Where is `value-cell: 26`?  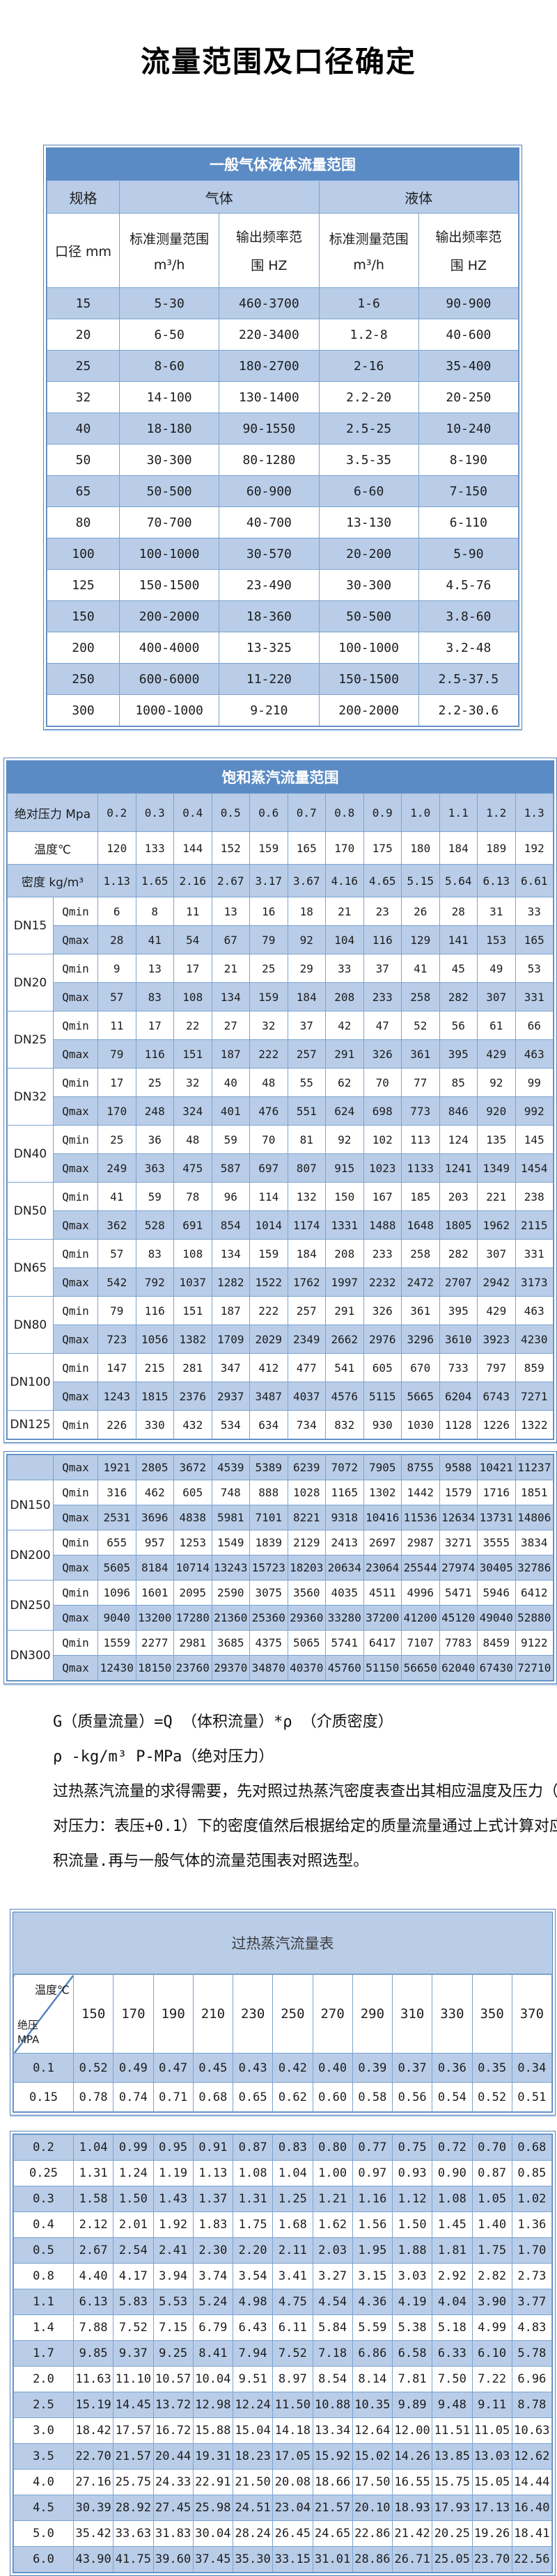
value-cell: 26 is located at coordinates (421, 911).